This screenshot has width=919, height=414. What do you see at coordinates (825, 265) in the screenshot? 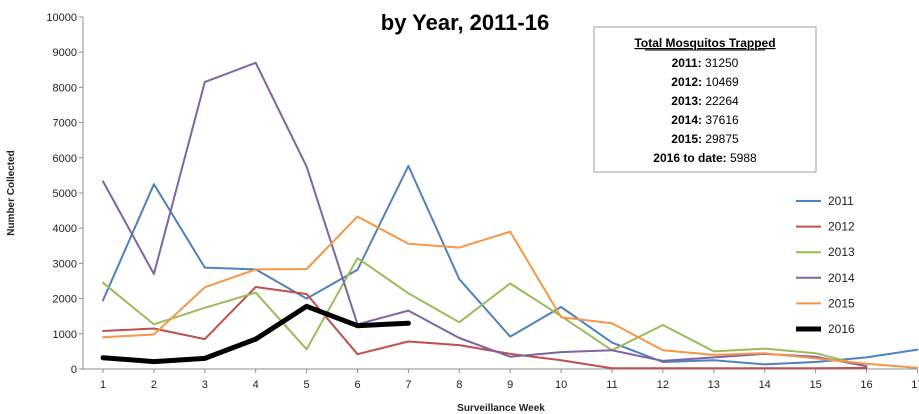
I see `legend: 2011 2012 2013 2014 2015 2016` at bounding box center [825, 265].